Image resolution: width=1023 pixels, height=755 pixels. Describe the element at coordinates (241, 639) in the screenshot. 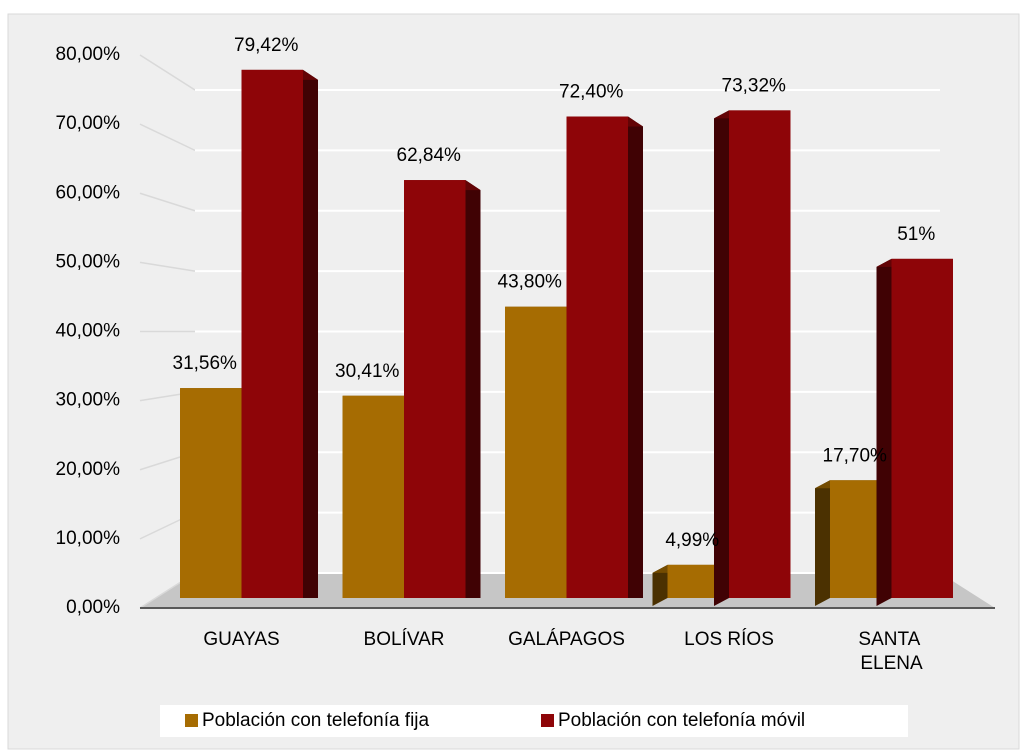

I see `x-tick-label: GUAYAS` at that location.